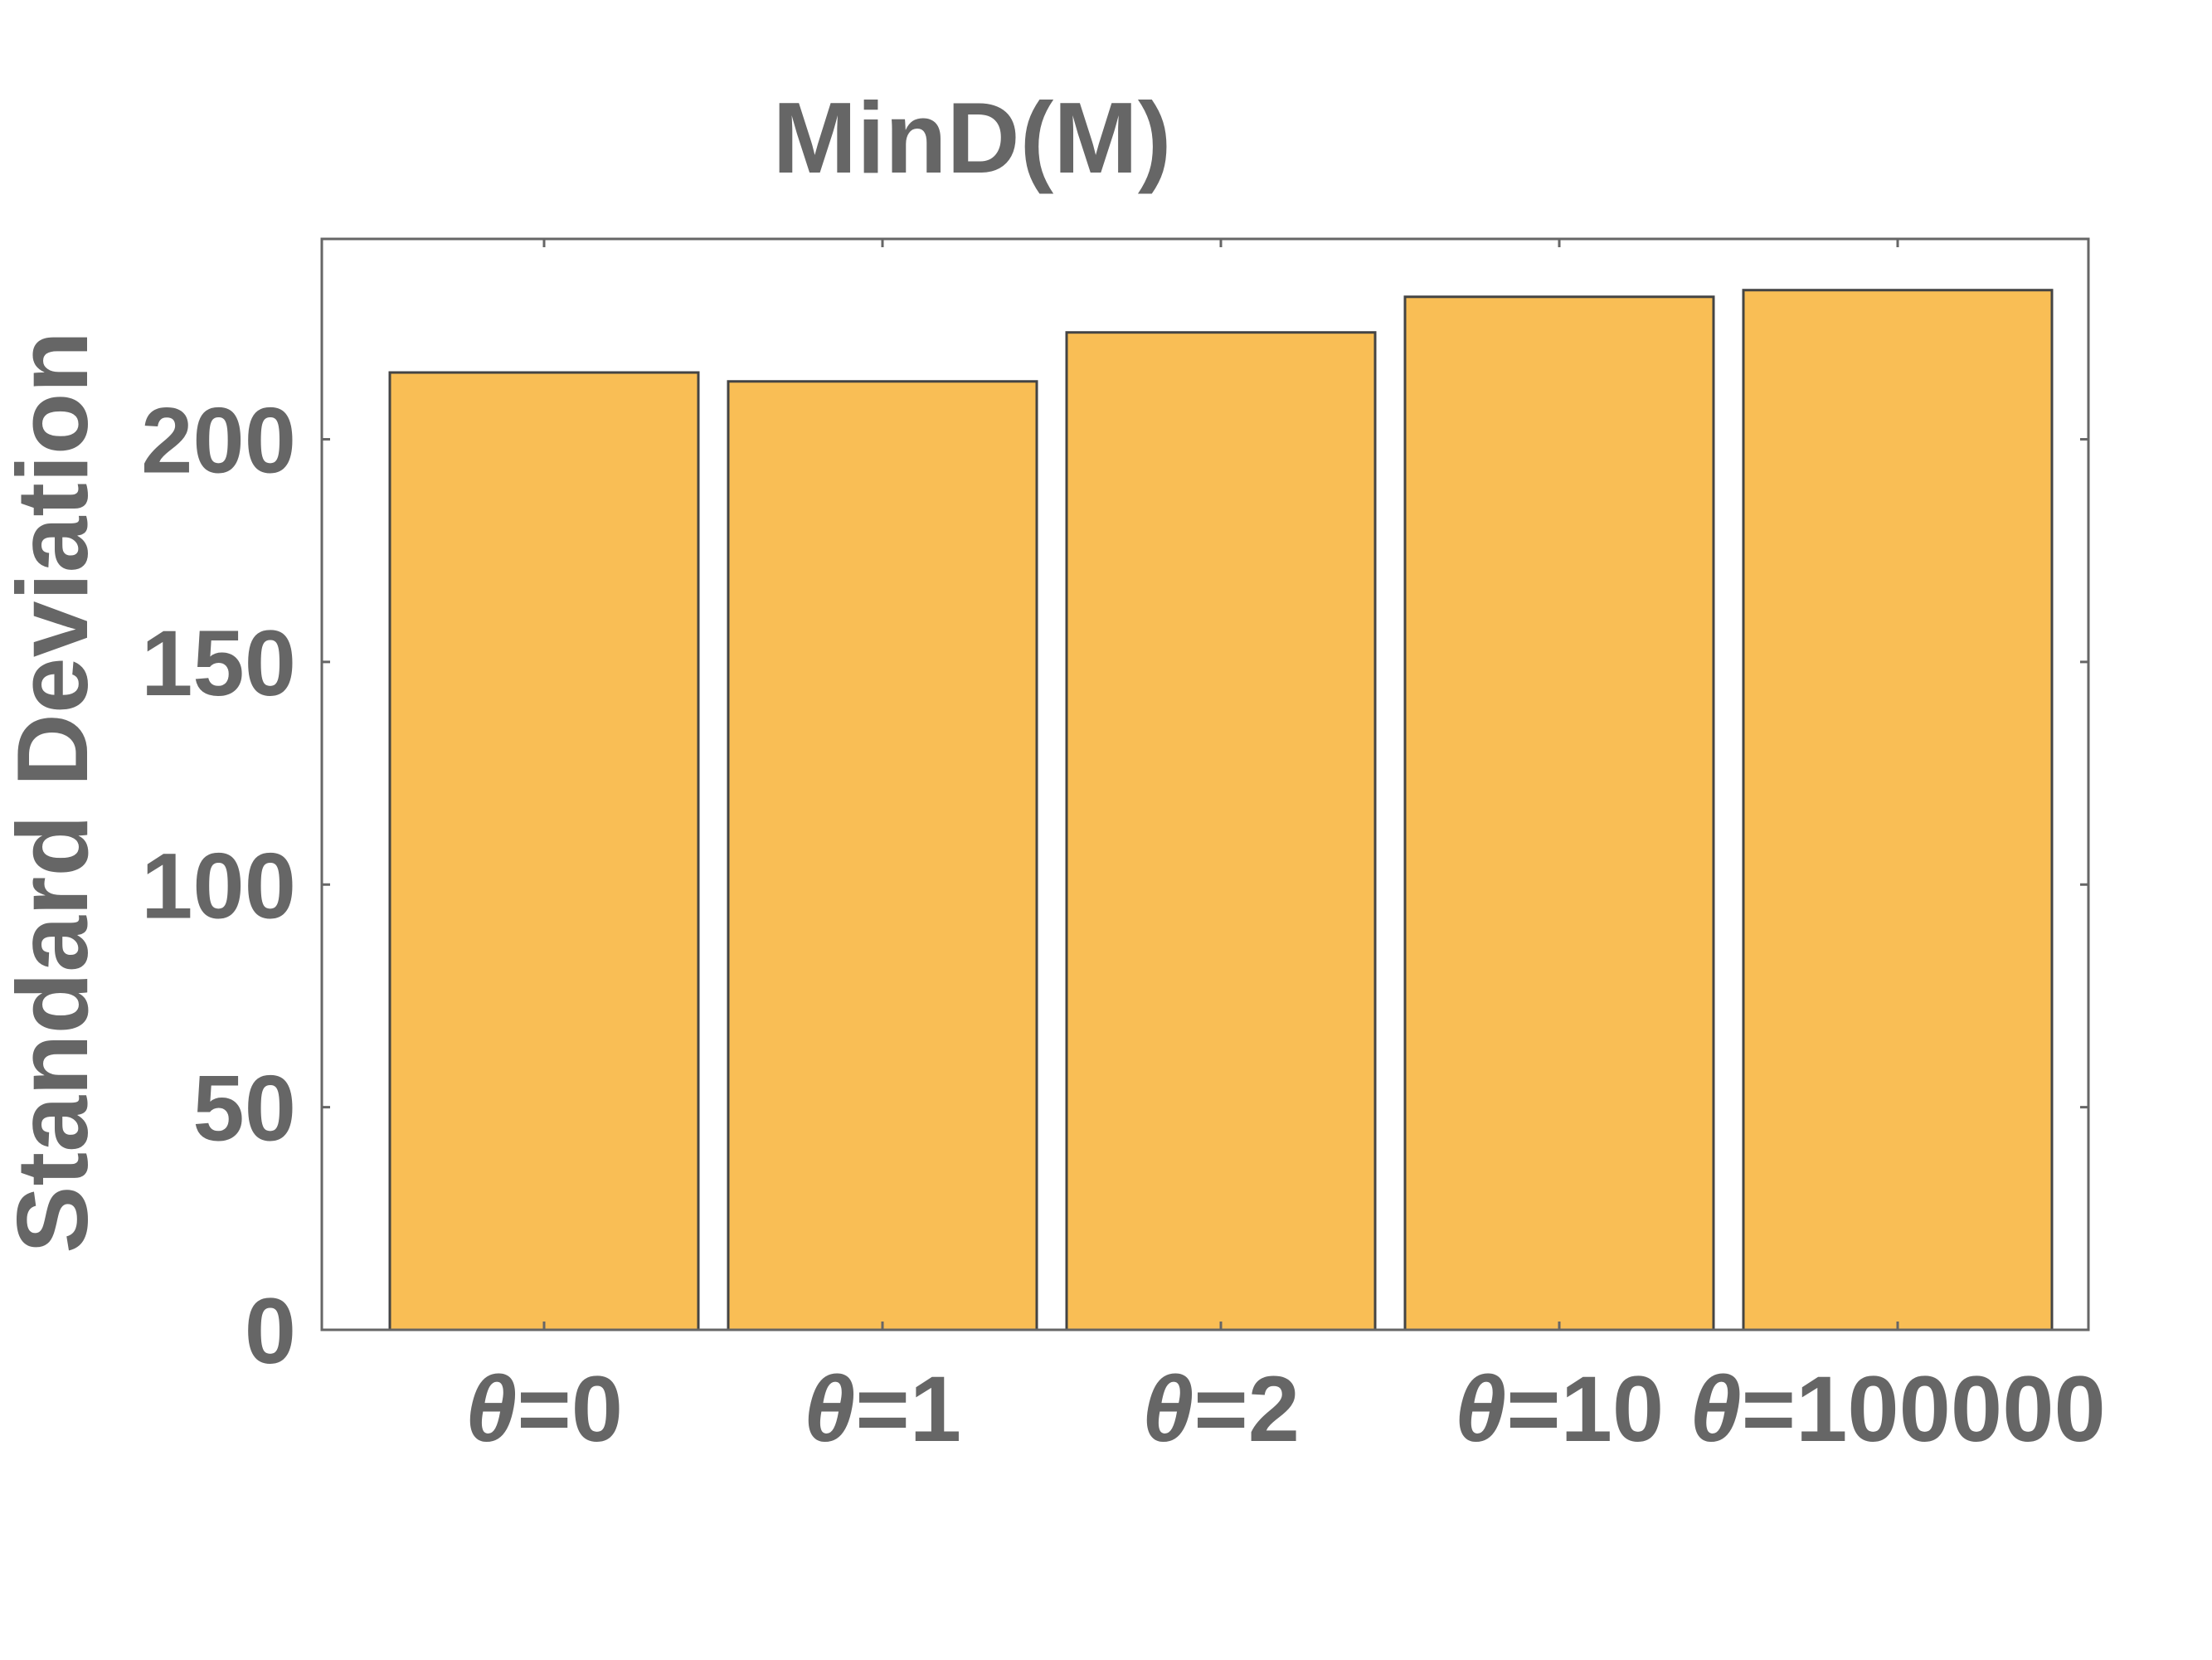 The width and height of the screenshot is (2212, 1660). I want to click on y-tick-label-0: 0, so click(270, 1331).